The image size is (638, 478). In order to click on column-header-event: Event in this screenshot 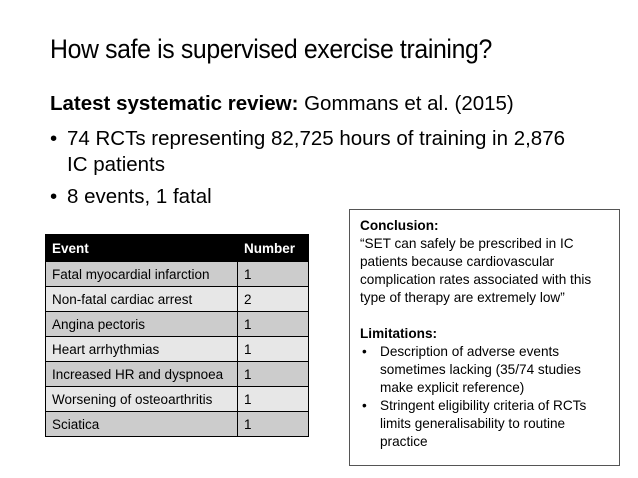, I will do `click(141, 248)`.